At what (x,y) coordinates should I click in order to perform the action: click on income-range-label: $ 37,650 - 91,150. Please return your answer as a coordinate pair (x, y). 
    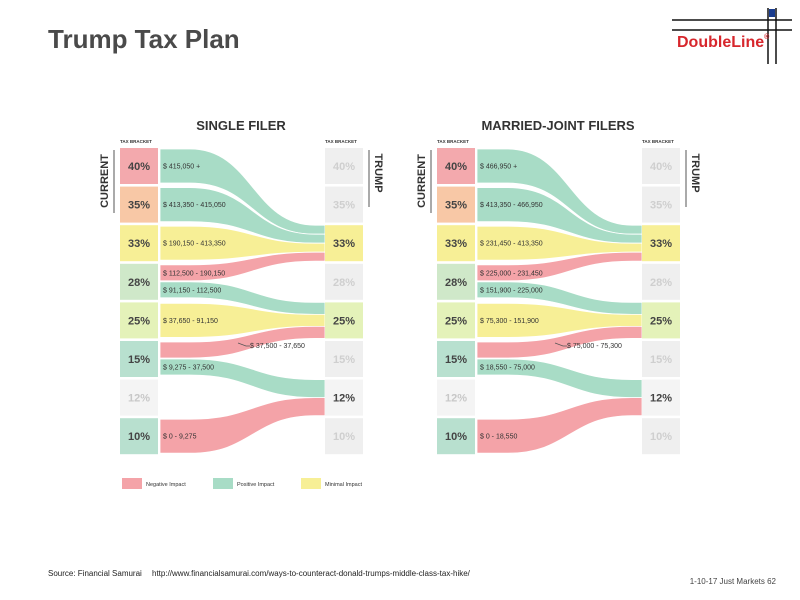
    Looking at the image, I should click on (190, 321).